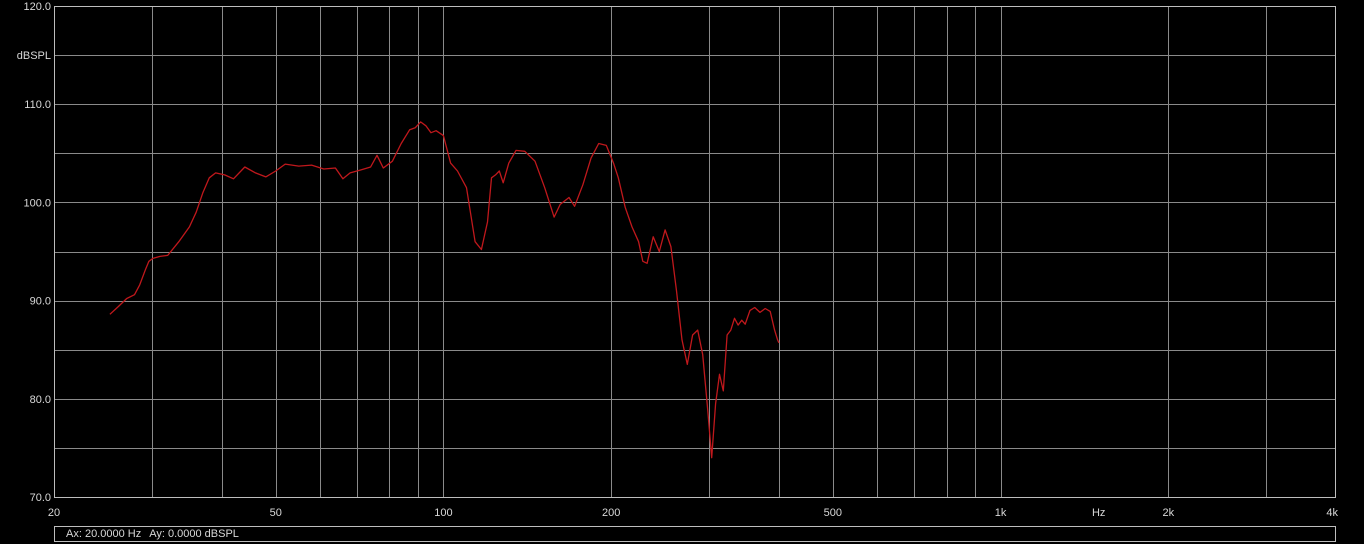 This screenshot has height=544, width=1364. Describe the element at coordinates (693, 513) in the screenshot. I see `x-axis-tick-labels: 20 50 100 200 500 1k 2k 4k` at that location.